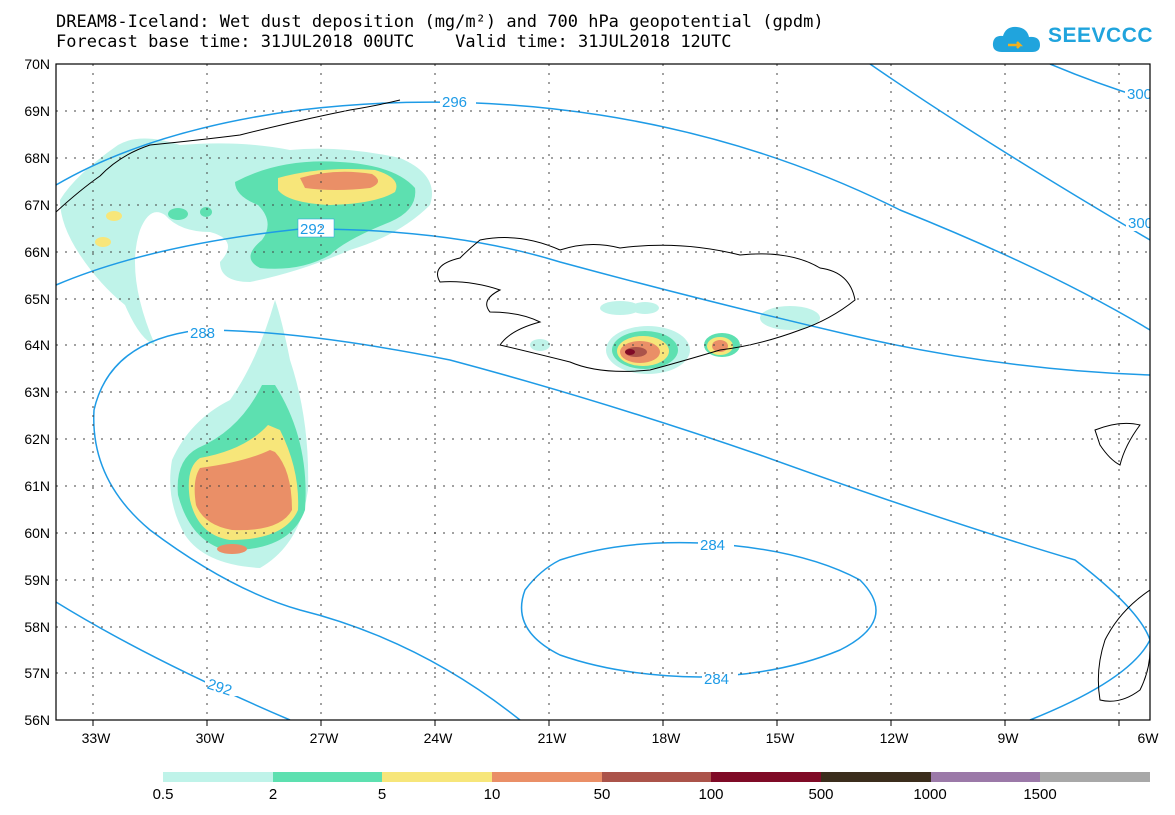 This screenshot has width=1175, height=815. What do you see at coordinates (37, 673) in the screenshot?
I see `lat-label: 57N` at bounding box center [37, 673].